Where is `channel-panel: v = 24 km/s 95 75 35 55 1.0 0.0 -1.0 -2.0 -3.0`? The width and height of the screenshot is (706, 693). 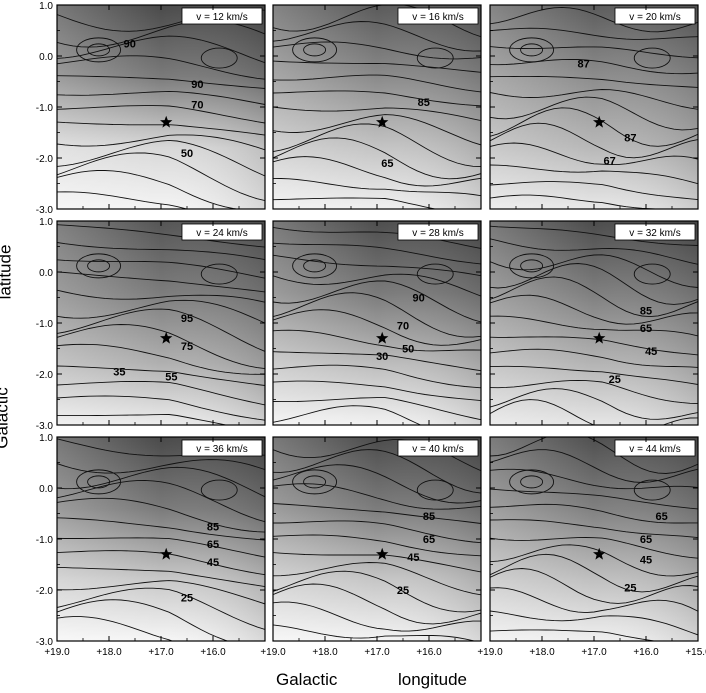 channel-panel: v = 24 km/s 95 75 35 55 1.0 0.0 -1.0 -2.0 -3.0 is located at coordinates (151, 324).